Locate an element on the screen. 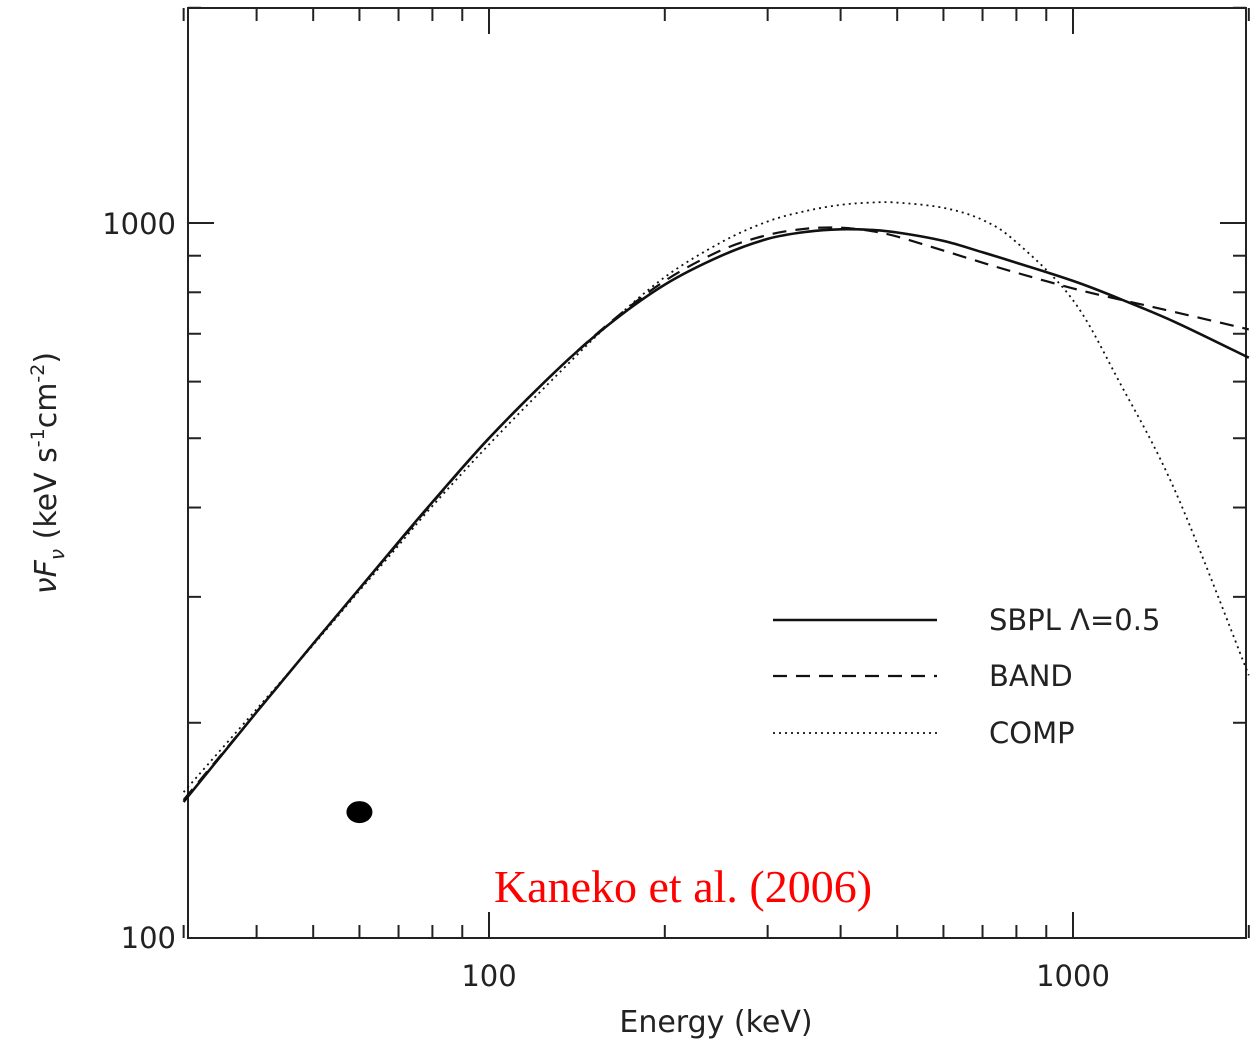 The width and height of the screenshot is (1255, 1043). legend-label-sbpl: SBPL Λ=0.5 is located at coordinates (1074, 620).